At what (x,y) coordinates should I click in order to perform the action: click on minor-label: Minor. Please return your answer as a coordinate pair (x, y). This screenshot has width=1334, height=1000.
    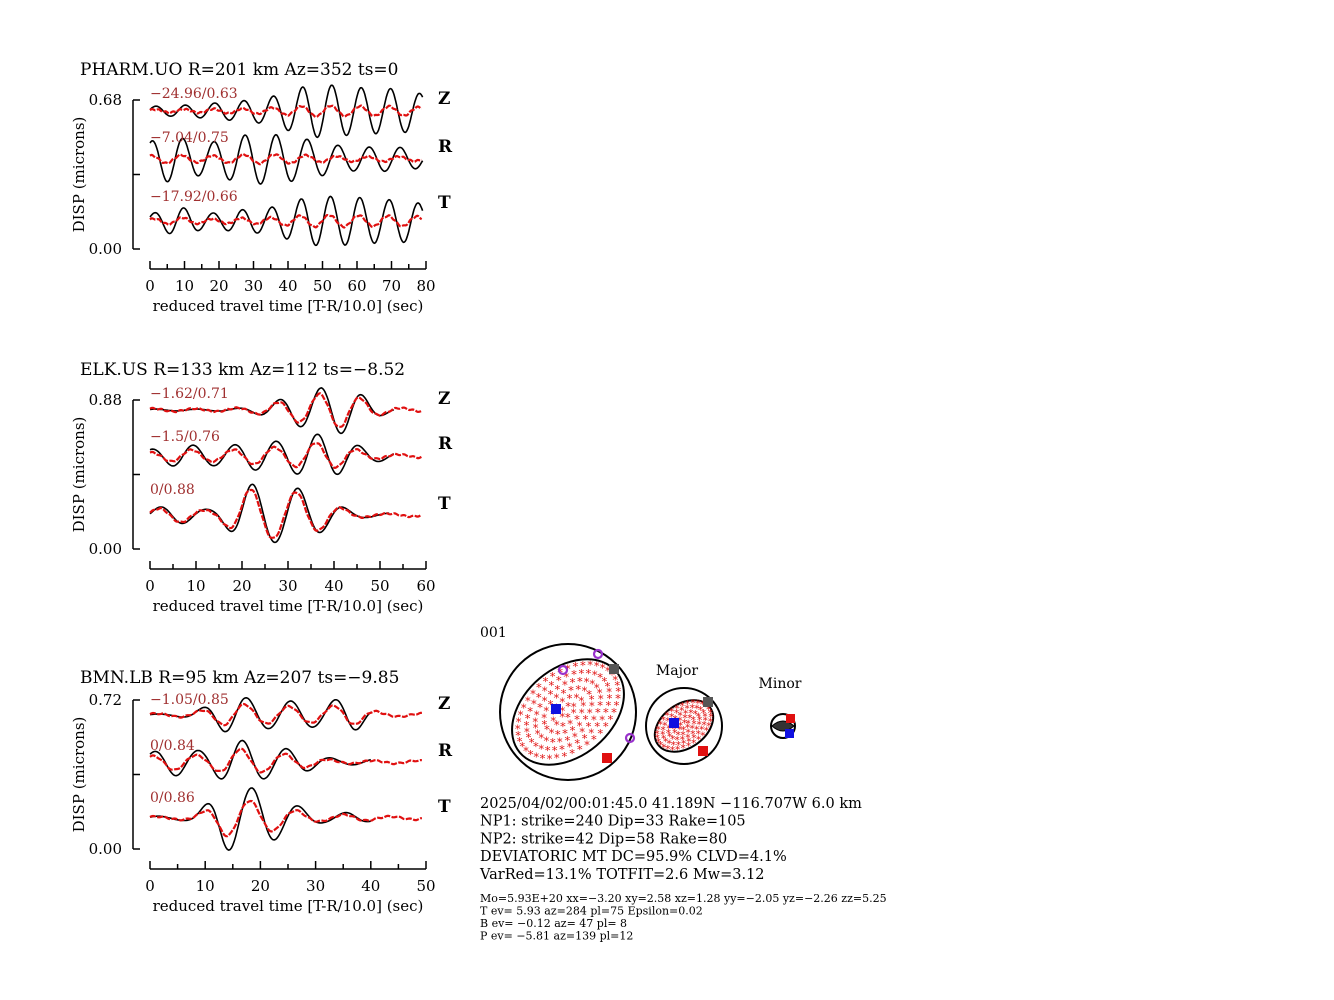
    Looking at the image, I should click on (780, 684).